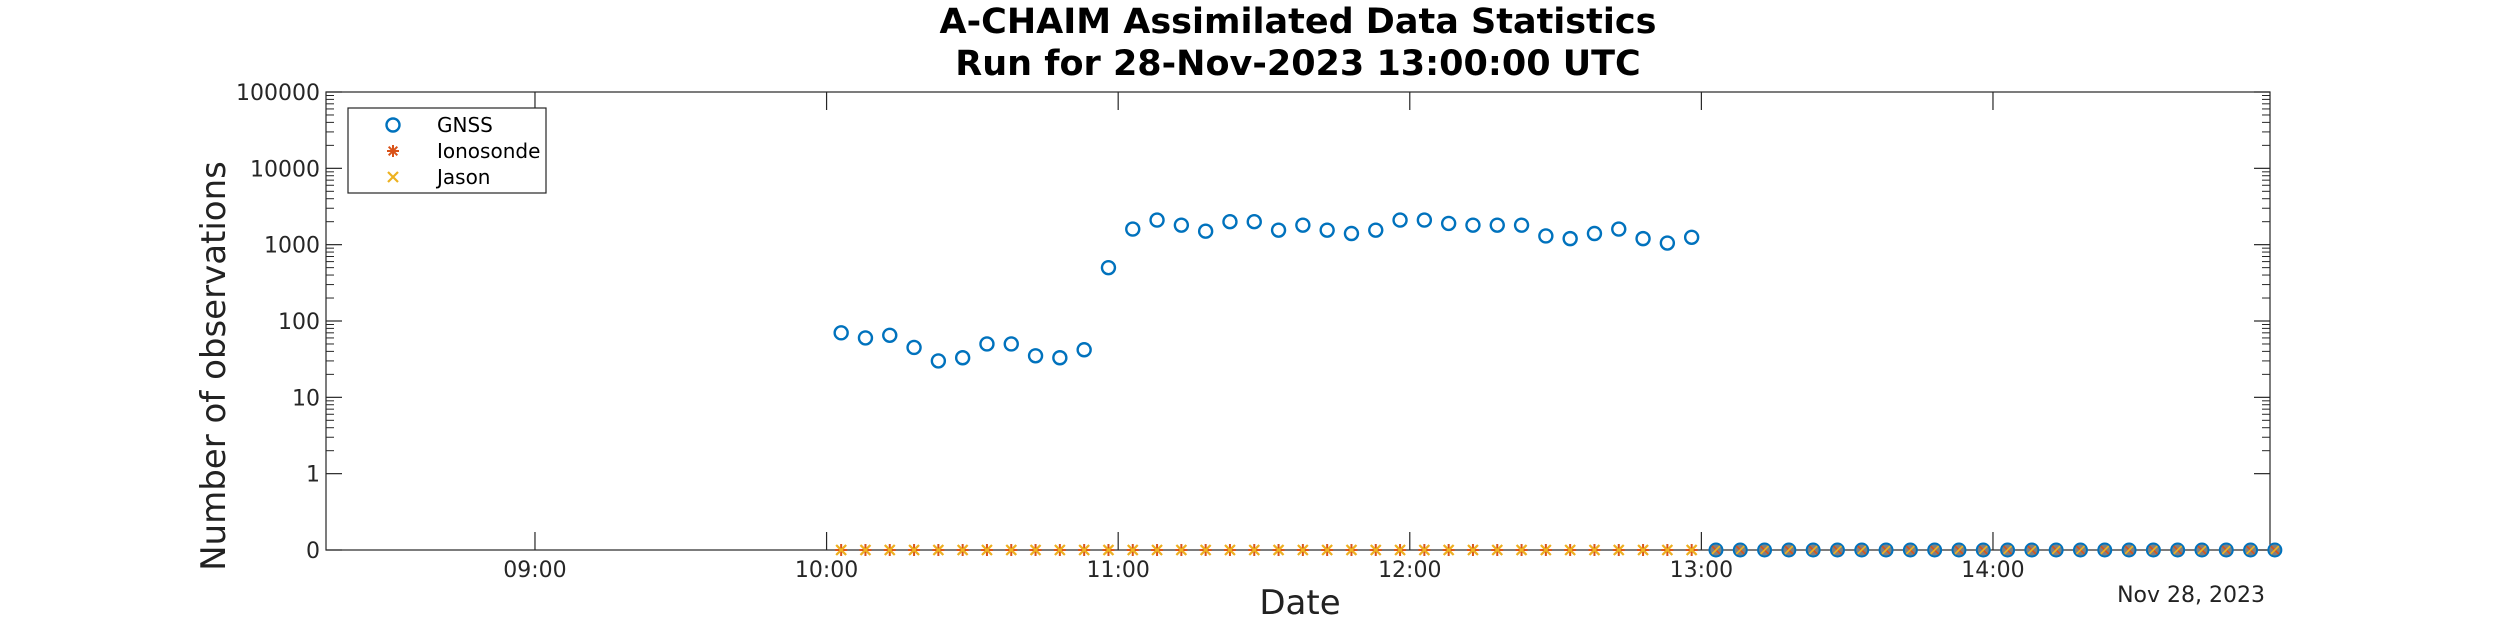 Image resolution: width=2500 pixels, height=625 pixels. Describe the element at coordinates (285, 169) in the screenshot. I see `y-tick-label: 10000` at that location.